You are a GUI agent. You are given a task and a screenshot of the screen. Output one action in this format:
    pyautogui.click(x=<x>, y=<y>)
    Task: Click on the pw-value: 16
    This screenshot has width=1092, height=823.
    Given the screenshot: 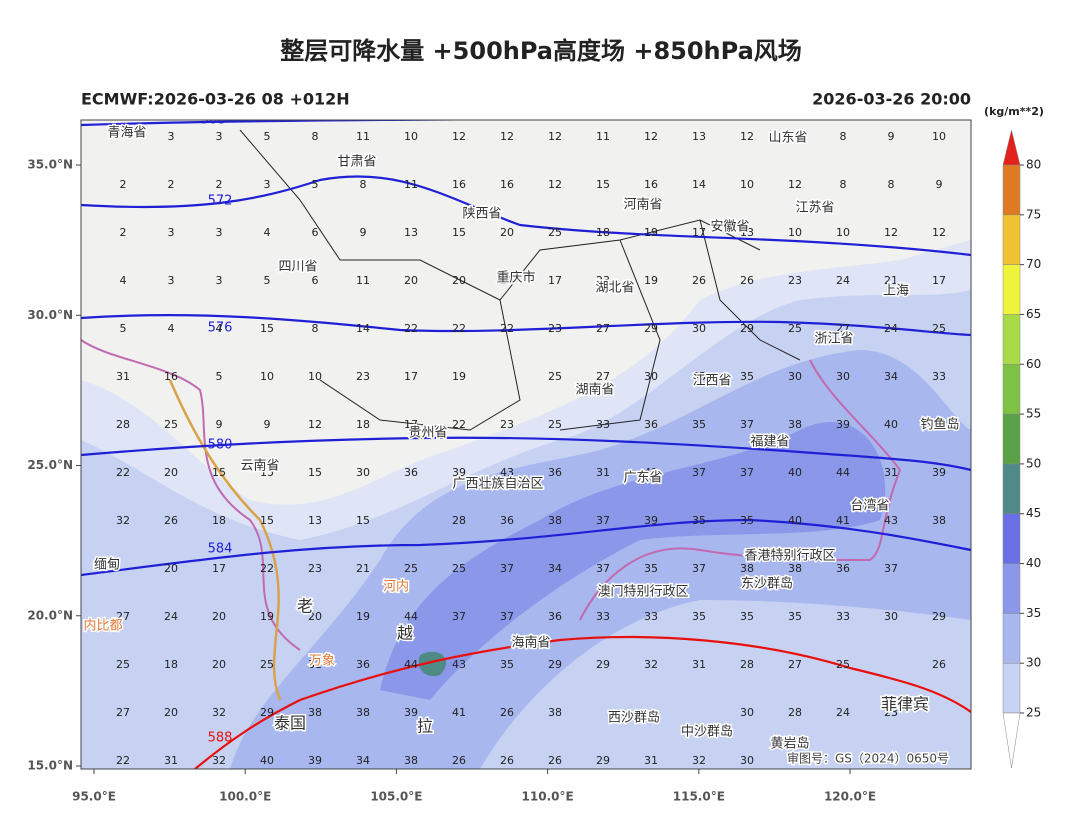 What is the action you would take?
    pyautogui.click(x=459, y=184)
    